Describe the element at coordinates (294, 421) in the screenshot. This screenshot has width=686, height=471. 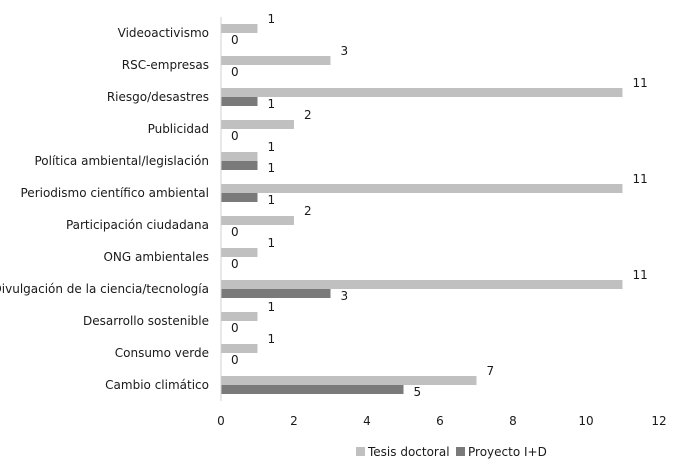
I see `x-tick-label: 2` at that location.